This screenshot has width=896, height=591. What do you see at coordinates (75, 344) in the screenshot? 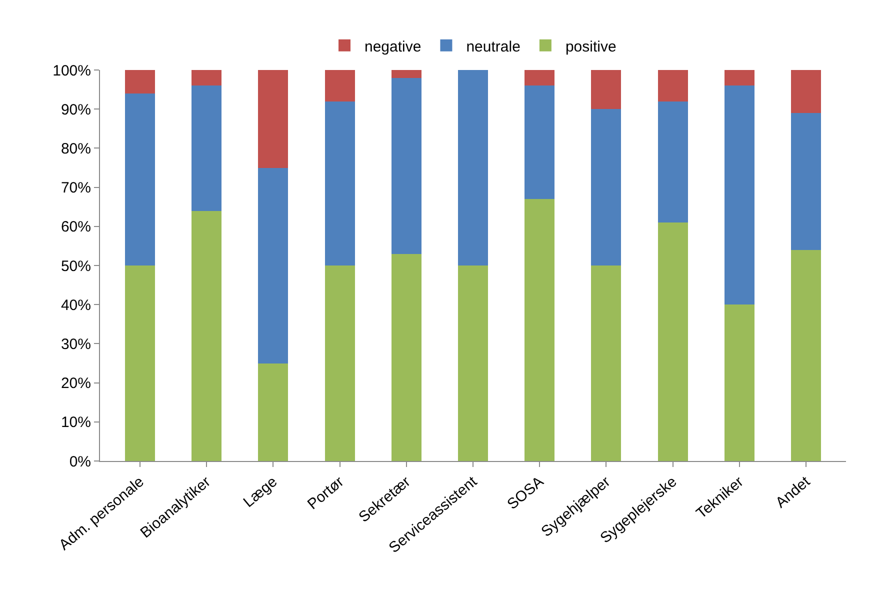
I see `y-tick-label: 30%` at bounding box center [75, 344].